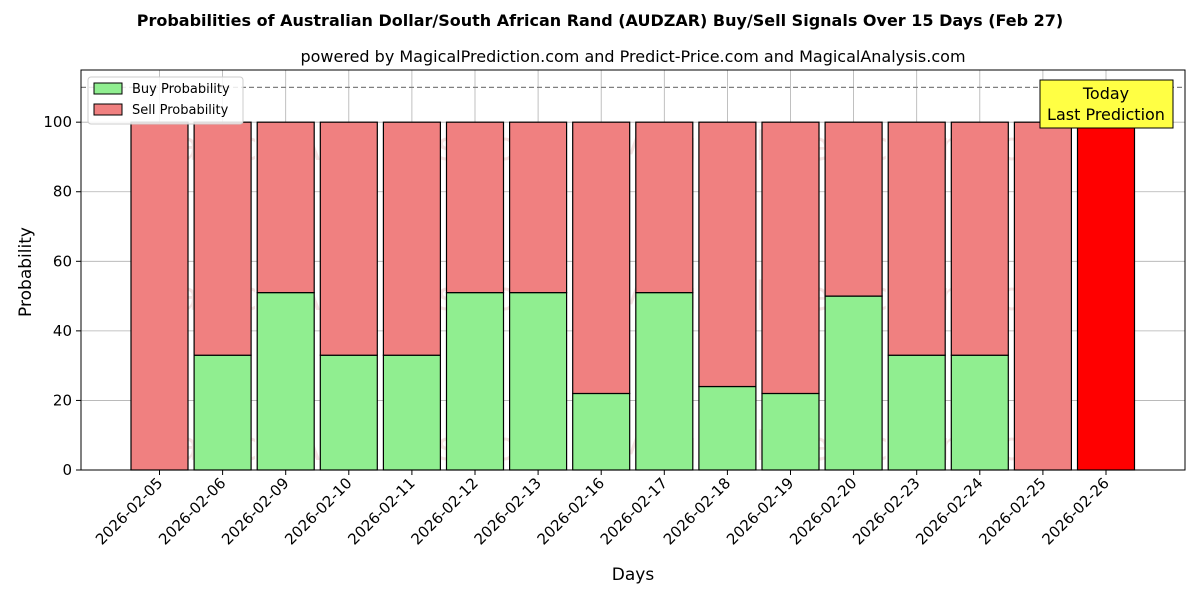  I want to click on x-tick-label: 2026-02-20, so click(823, 511).